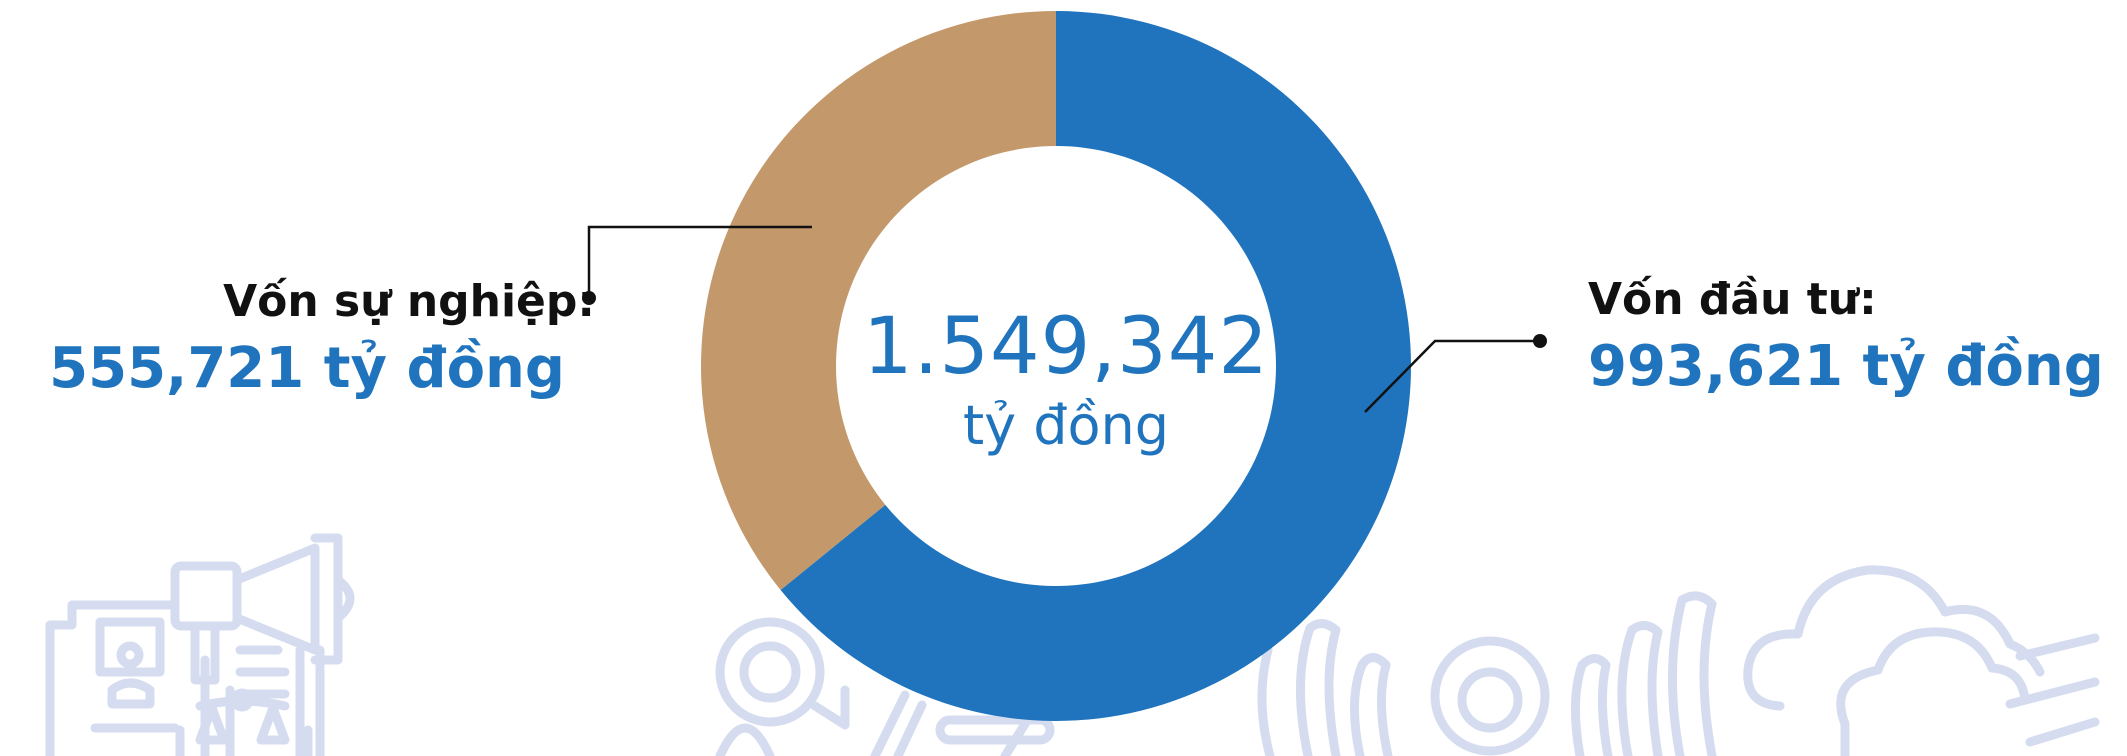 The height and width of the screenshot is (756, 2127). I want to click on slice-label-von-dau-tu: Vốn đầu tư:, so click(1732, 299).